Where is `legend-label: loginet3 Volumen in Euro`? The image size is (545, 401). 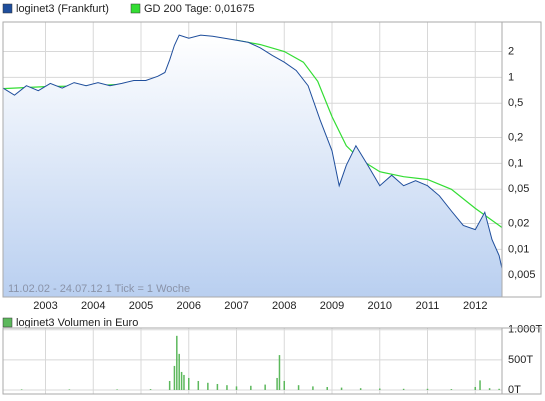 legend-label: loginet3 Volumen in Euro is located at coordinates (77, 323).